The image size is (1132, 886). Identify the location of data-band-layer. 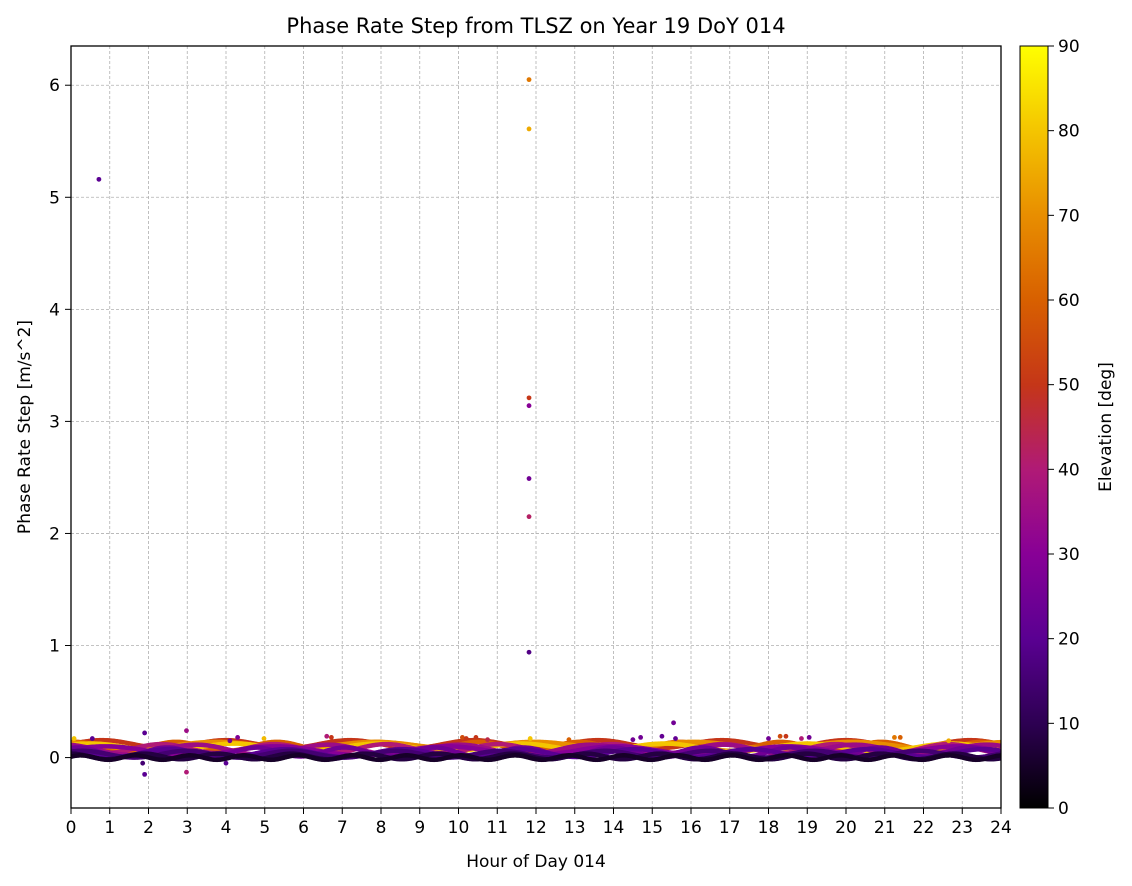
(536, 750).